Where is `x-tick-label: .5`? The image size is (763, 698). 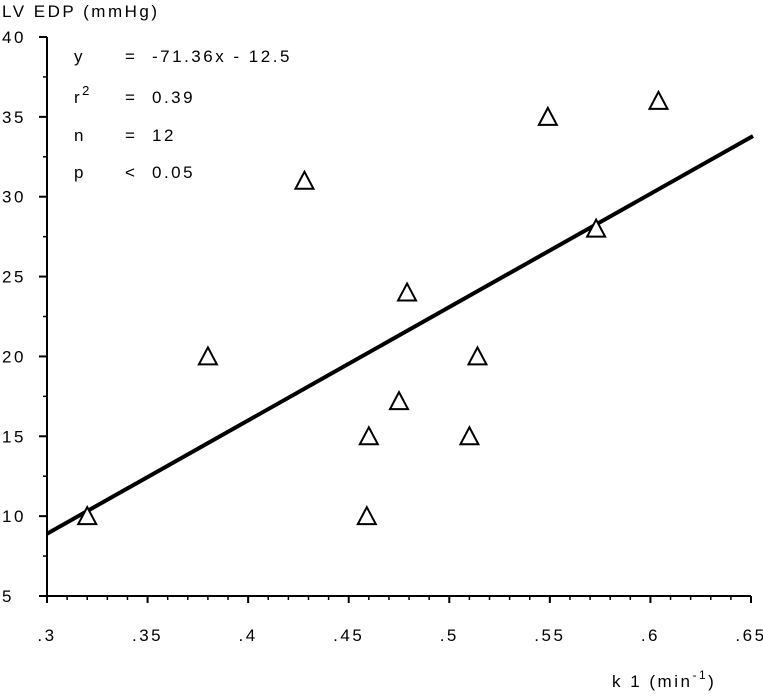
x-tick-label: .5 is located at coordinates (449, 635).